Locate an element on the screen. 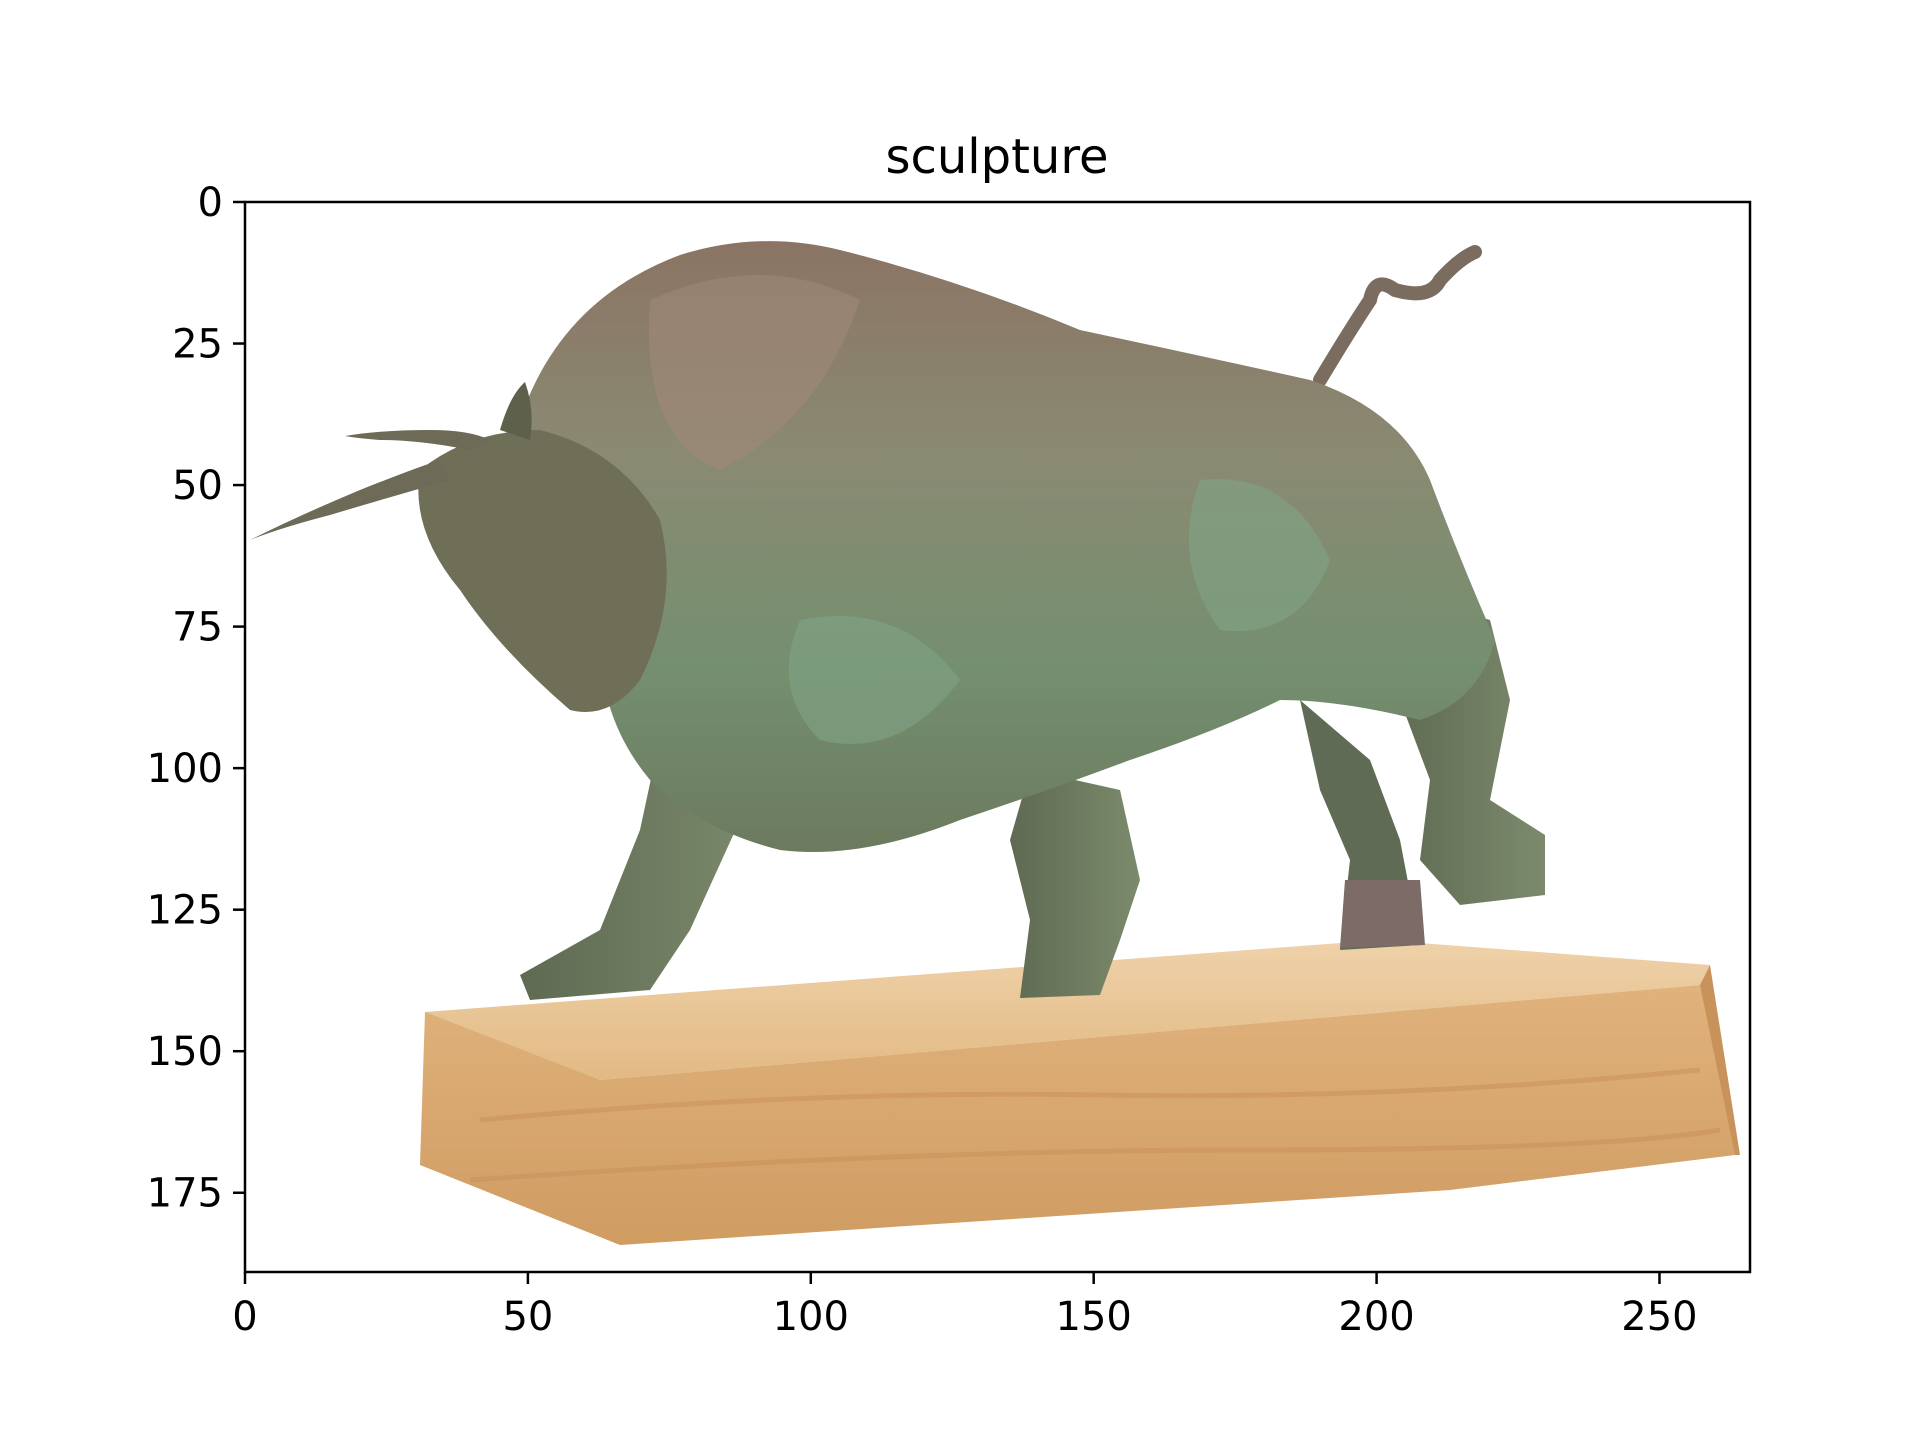  bull-horn-left is located at coordinates (350, 500).